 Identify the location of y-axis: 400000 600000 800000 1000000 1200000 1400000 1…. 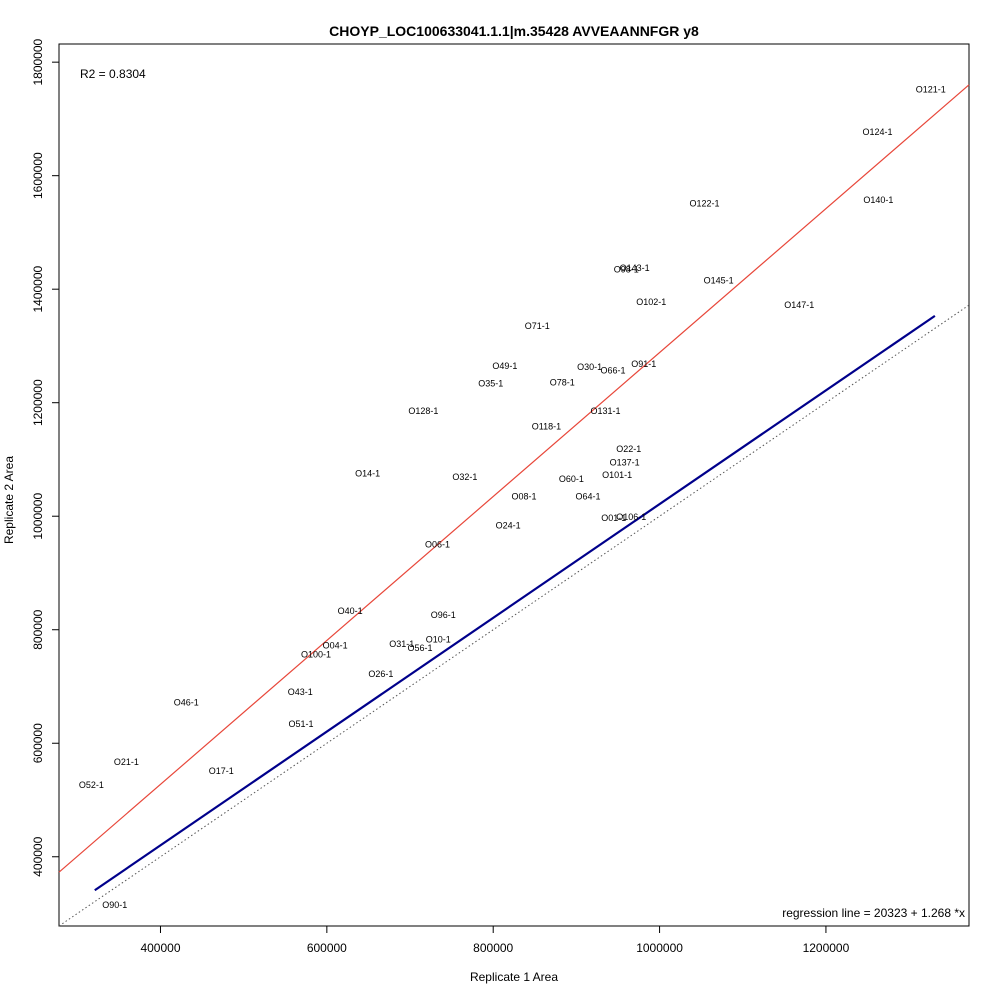
(45, 457).